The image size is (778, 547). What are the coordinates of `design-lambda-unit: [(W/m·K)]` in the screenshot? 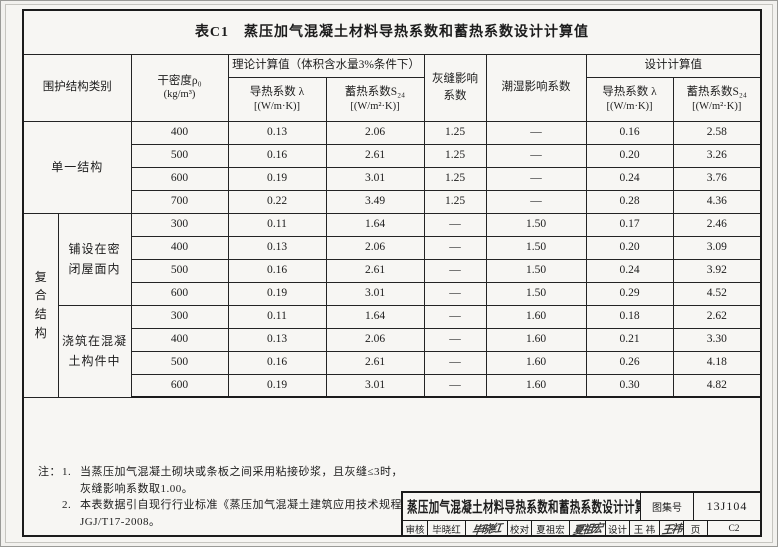 It's located at (629, 106).